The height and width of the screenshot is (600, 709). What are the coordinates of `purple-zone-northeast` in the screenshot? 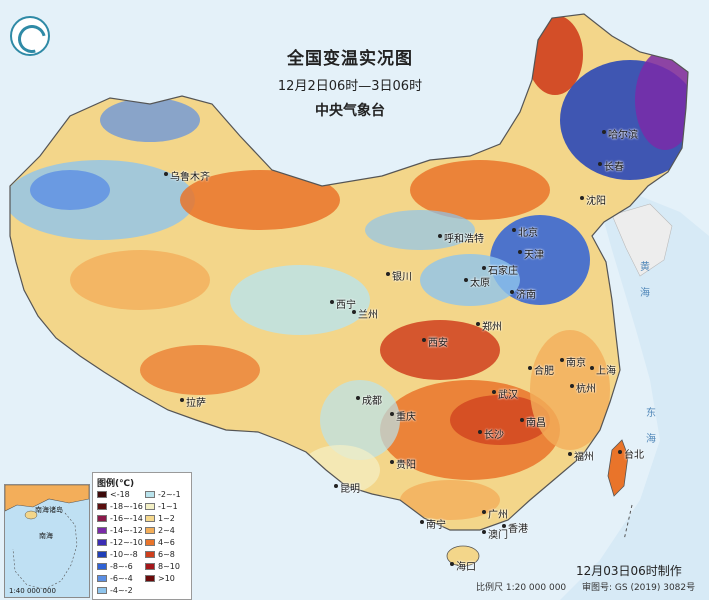 It's located at (661, 100).